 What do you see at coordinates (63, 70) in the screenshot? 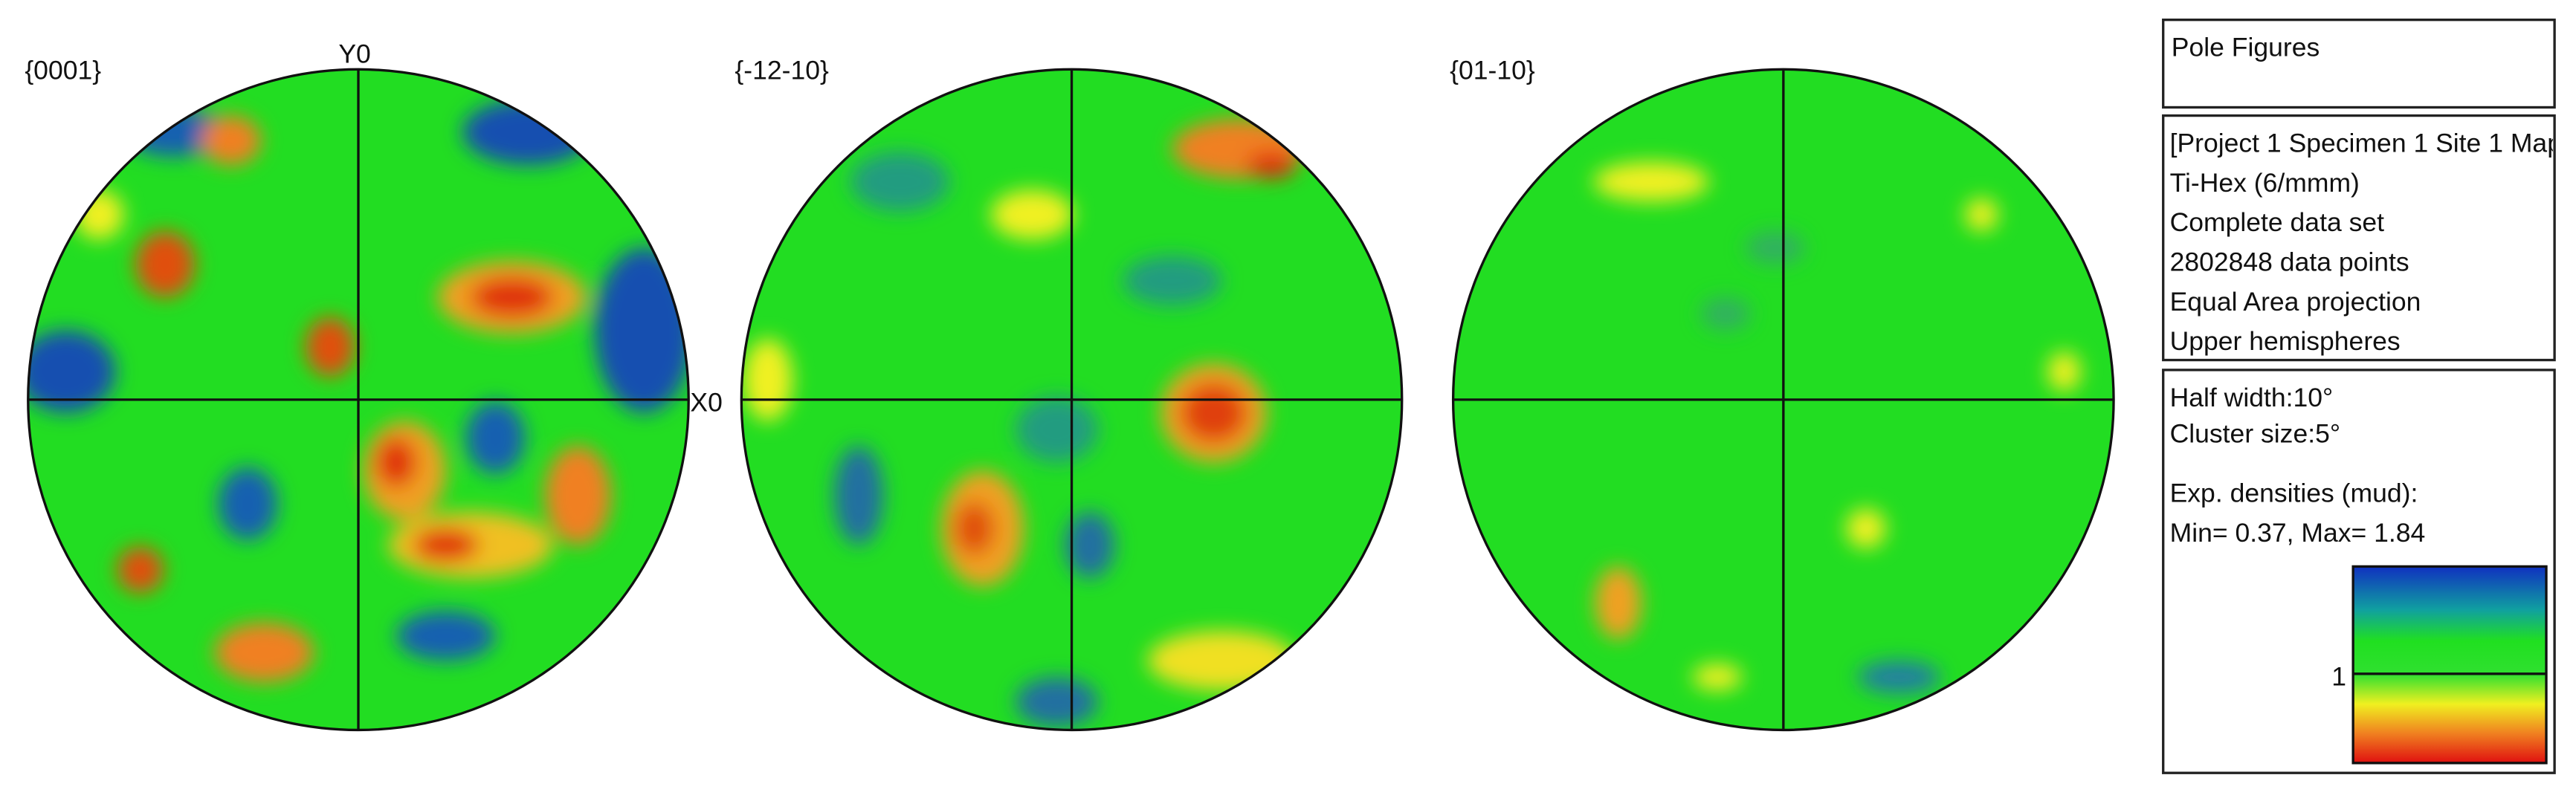
I see `figure-label: {0001}` at bounding box center [63, 70].